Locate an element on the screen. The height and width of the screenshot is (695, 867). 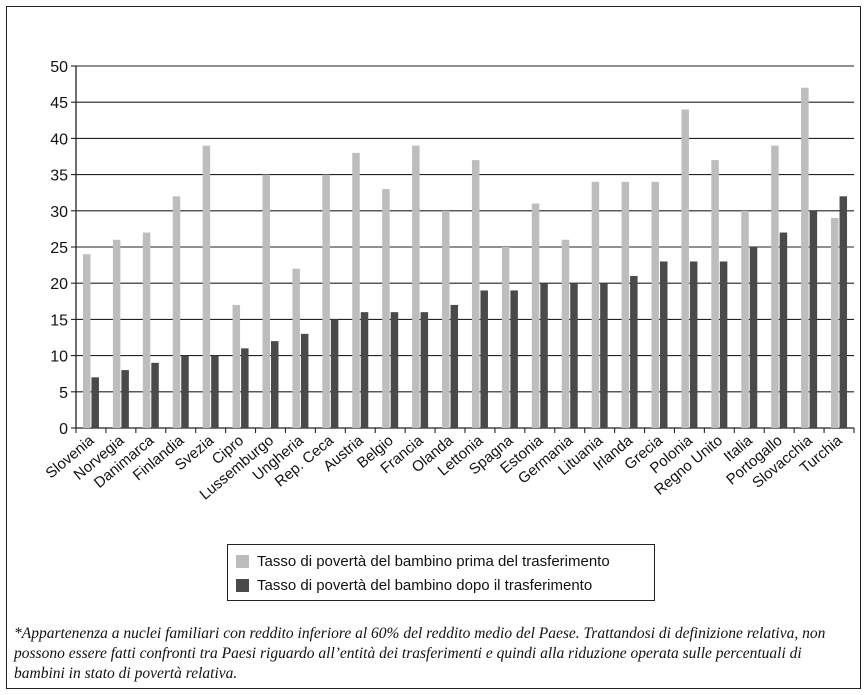
y-tick-label: 30 is located at coordinates (59, 212).